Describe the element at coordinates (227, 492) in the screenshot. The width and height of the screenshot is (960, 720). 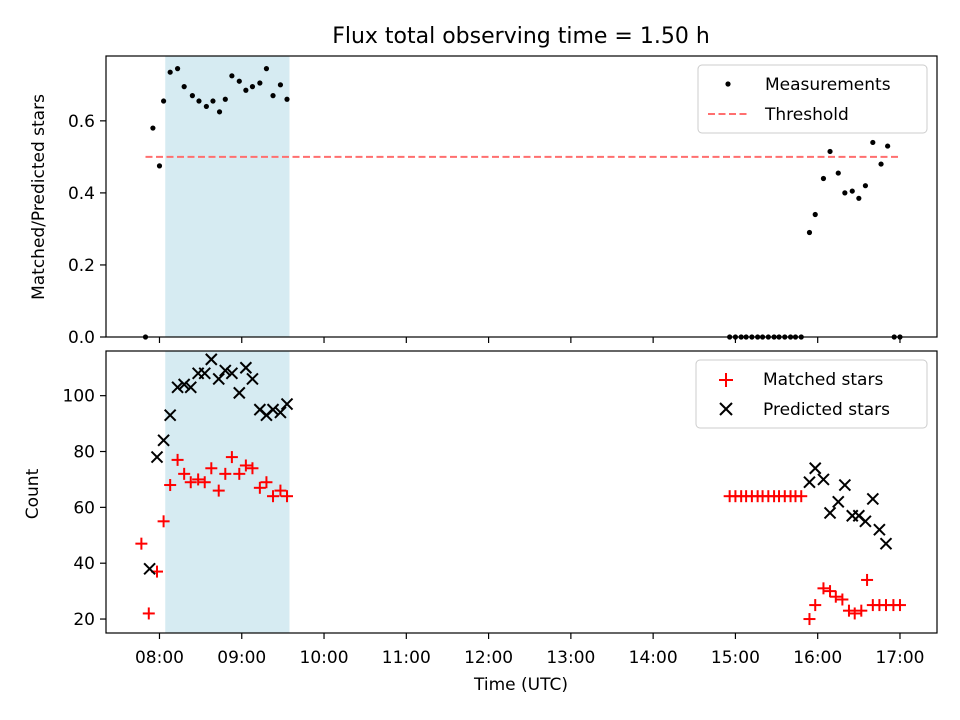
I see `count-shaded-span` at that location.